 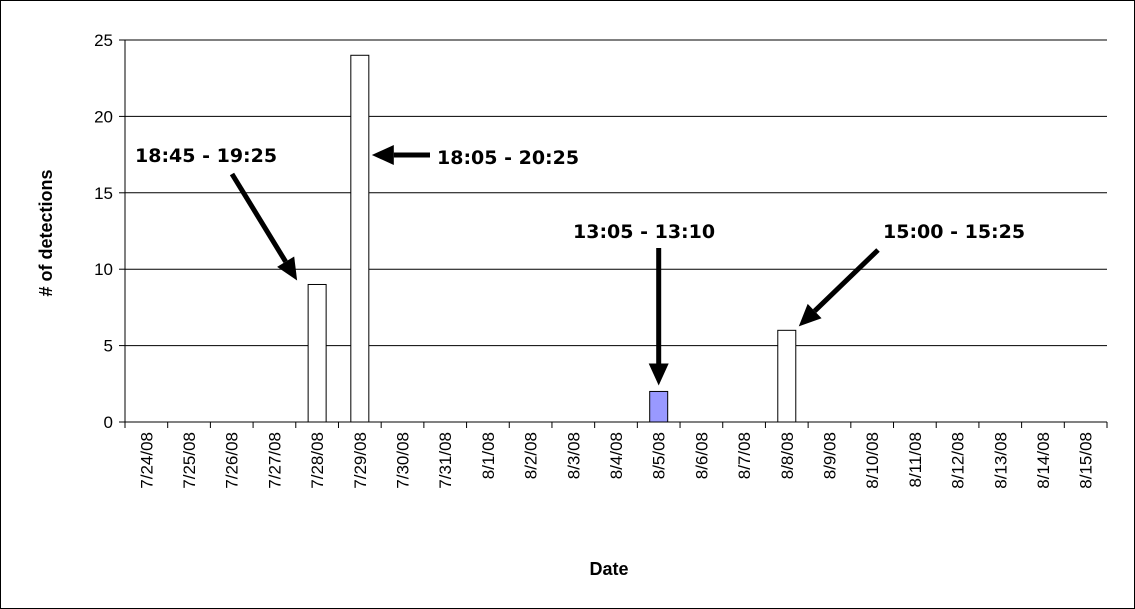 I want to click on x-tick-label: 7/31/08, so click(x=445, y=460).